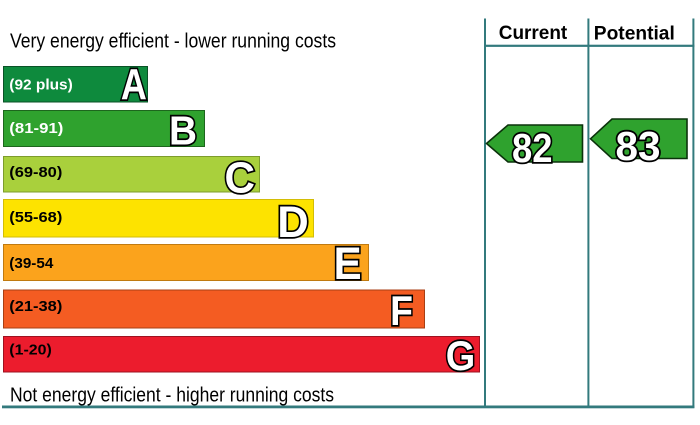 Image resolution: width=700 pixels, height=425 pixels. I want to click on svg-text: (92 plus), so click(41, 85).